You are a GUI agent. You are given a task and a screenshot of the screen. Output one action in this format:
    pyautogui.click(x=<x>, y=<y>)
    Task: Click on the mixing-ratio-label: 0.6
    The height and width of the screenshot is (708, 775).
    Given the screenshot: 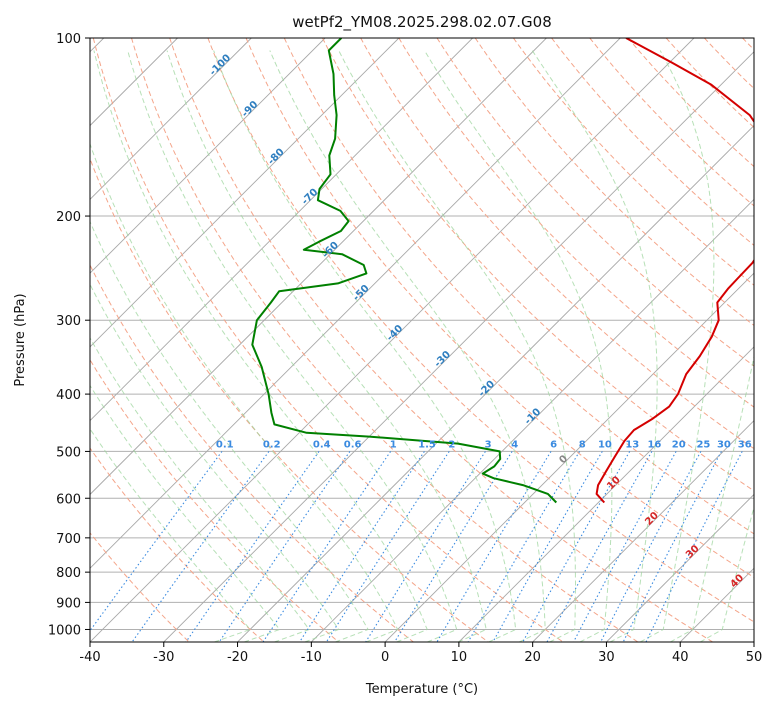 What is the action you would take?
    pyautogui.click(x=353, y=444)
    